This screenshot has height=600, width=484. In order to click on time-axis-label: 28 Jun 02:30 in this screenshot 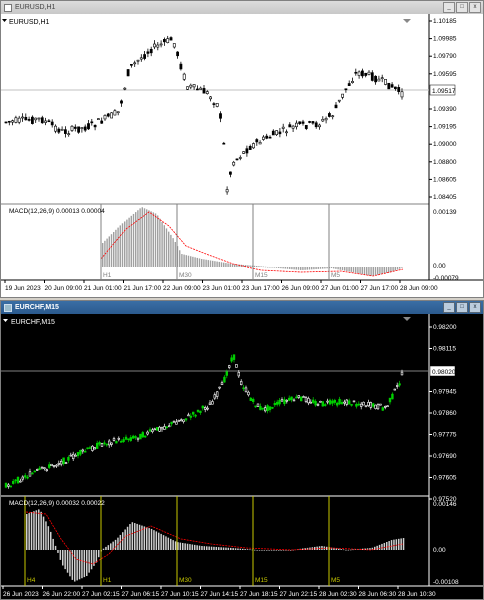, I will do `click(338, 594)`.